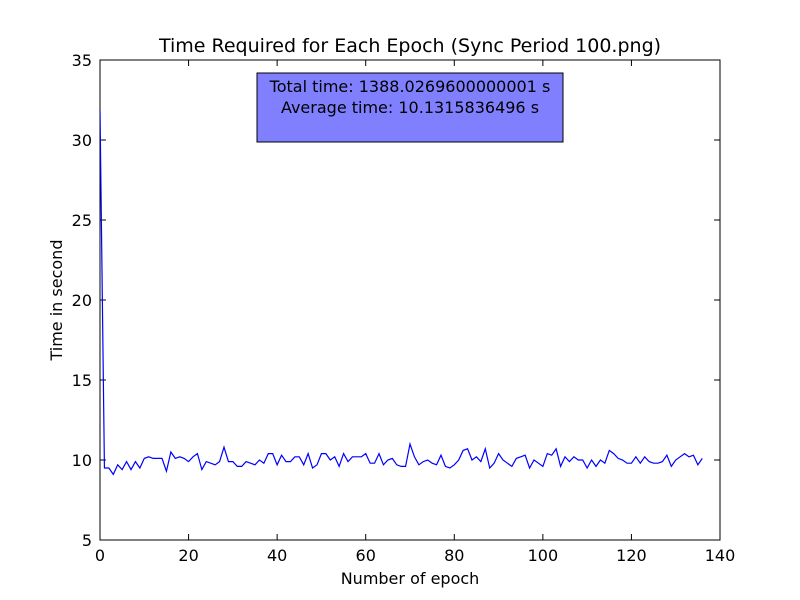  I want to click on y-tick-label: 20, so click(82, 300).